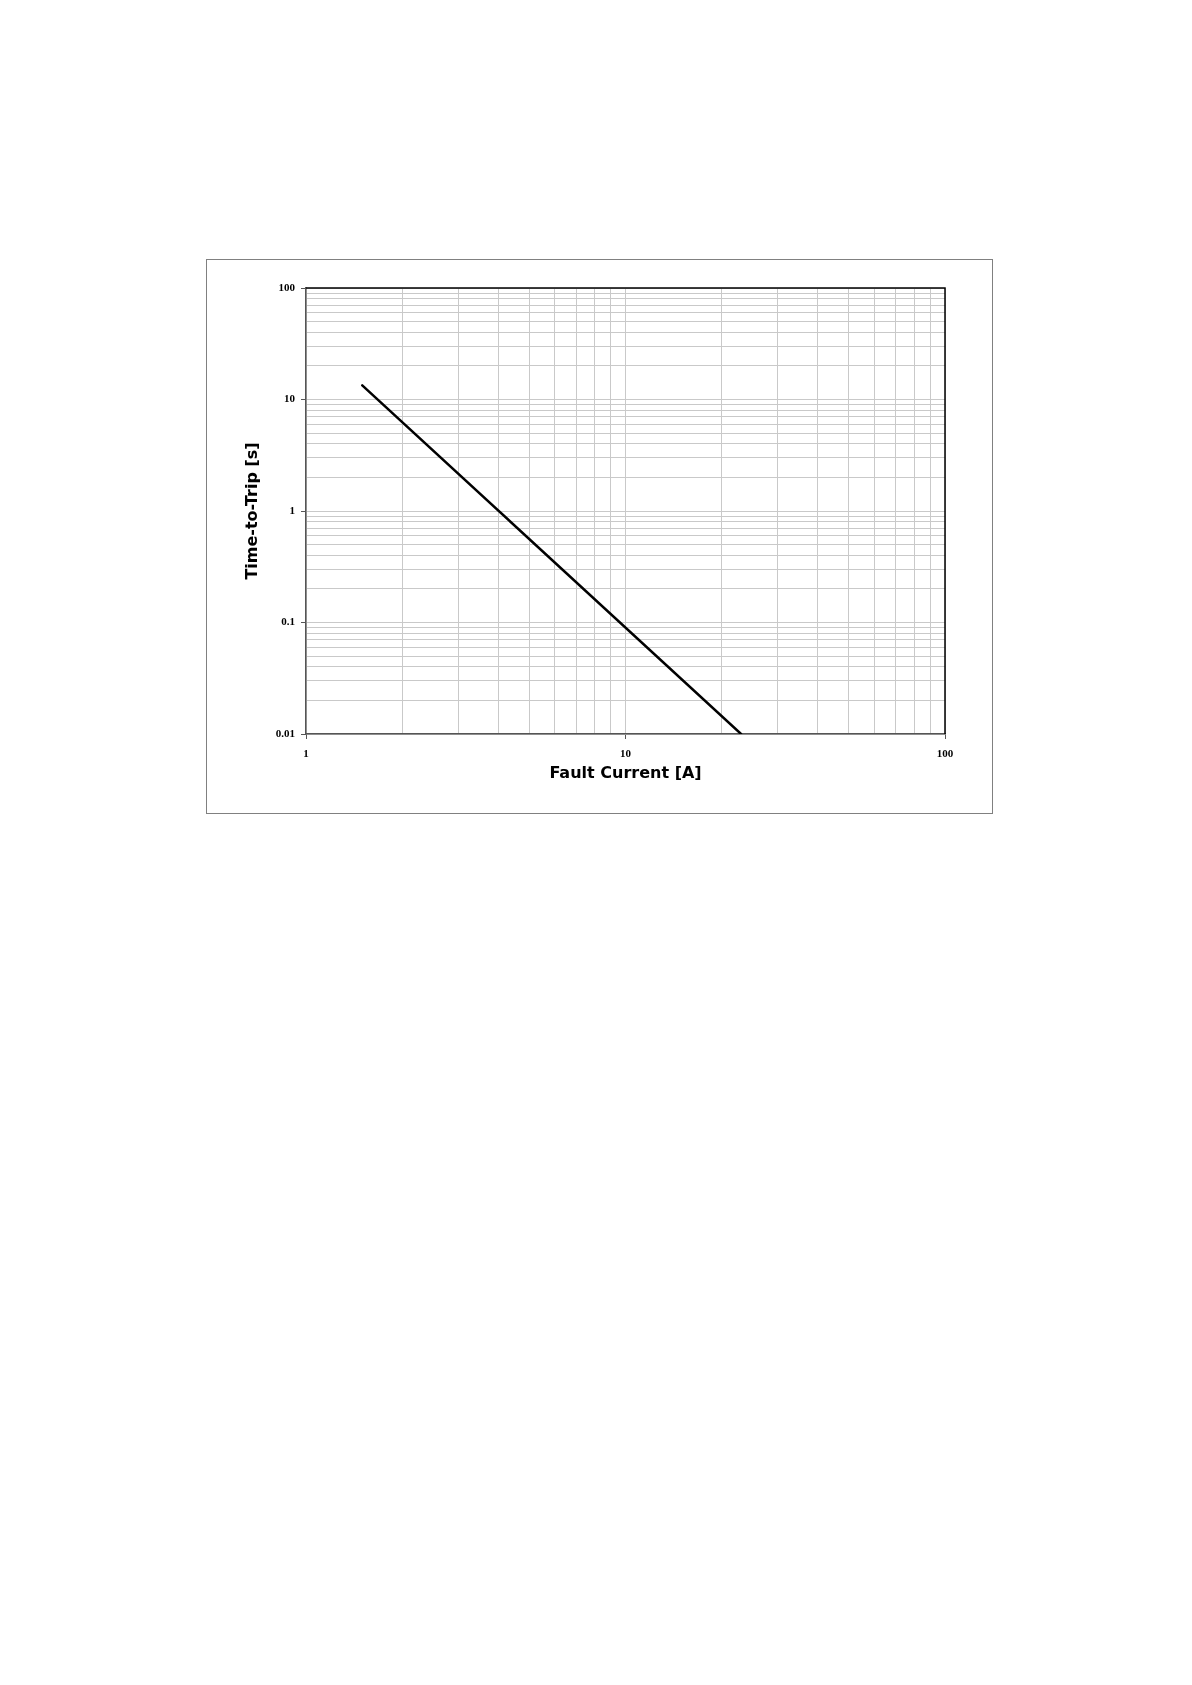 Image resolution: width=1192 pixels, height=1685 pixels. Describe the element at coordinates (290, 398) in the screenshot. I see `y-tick-label: 10` at that location.